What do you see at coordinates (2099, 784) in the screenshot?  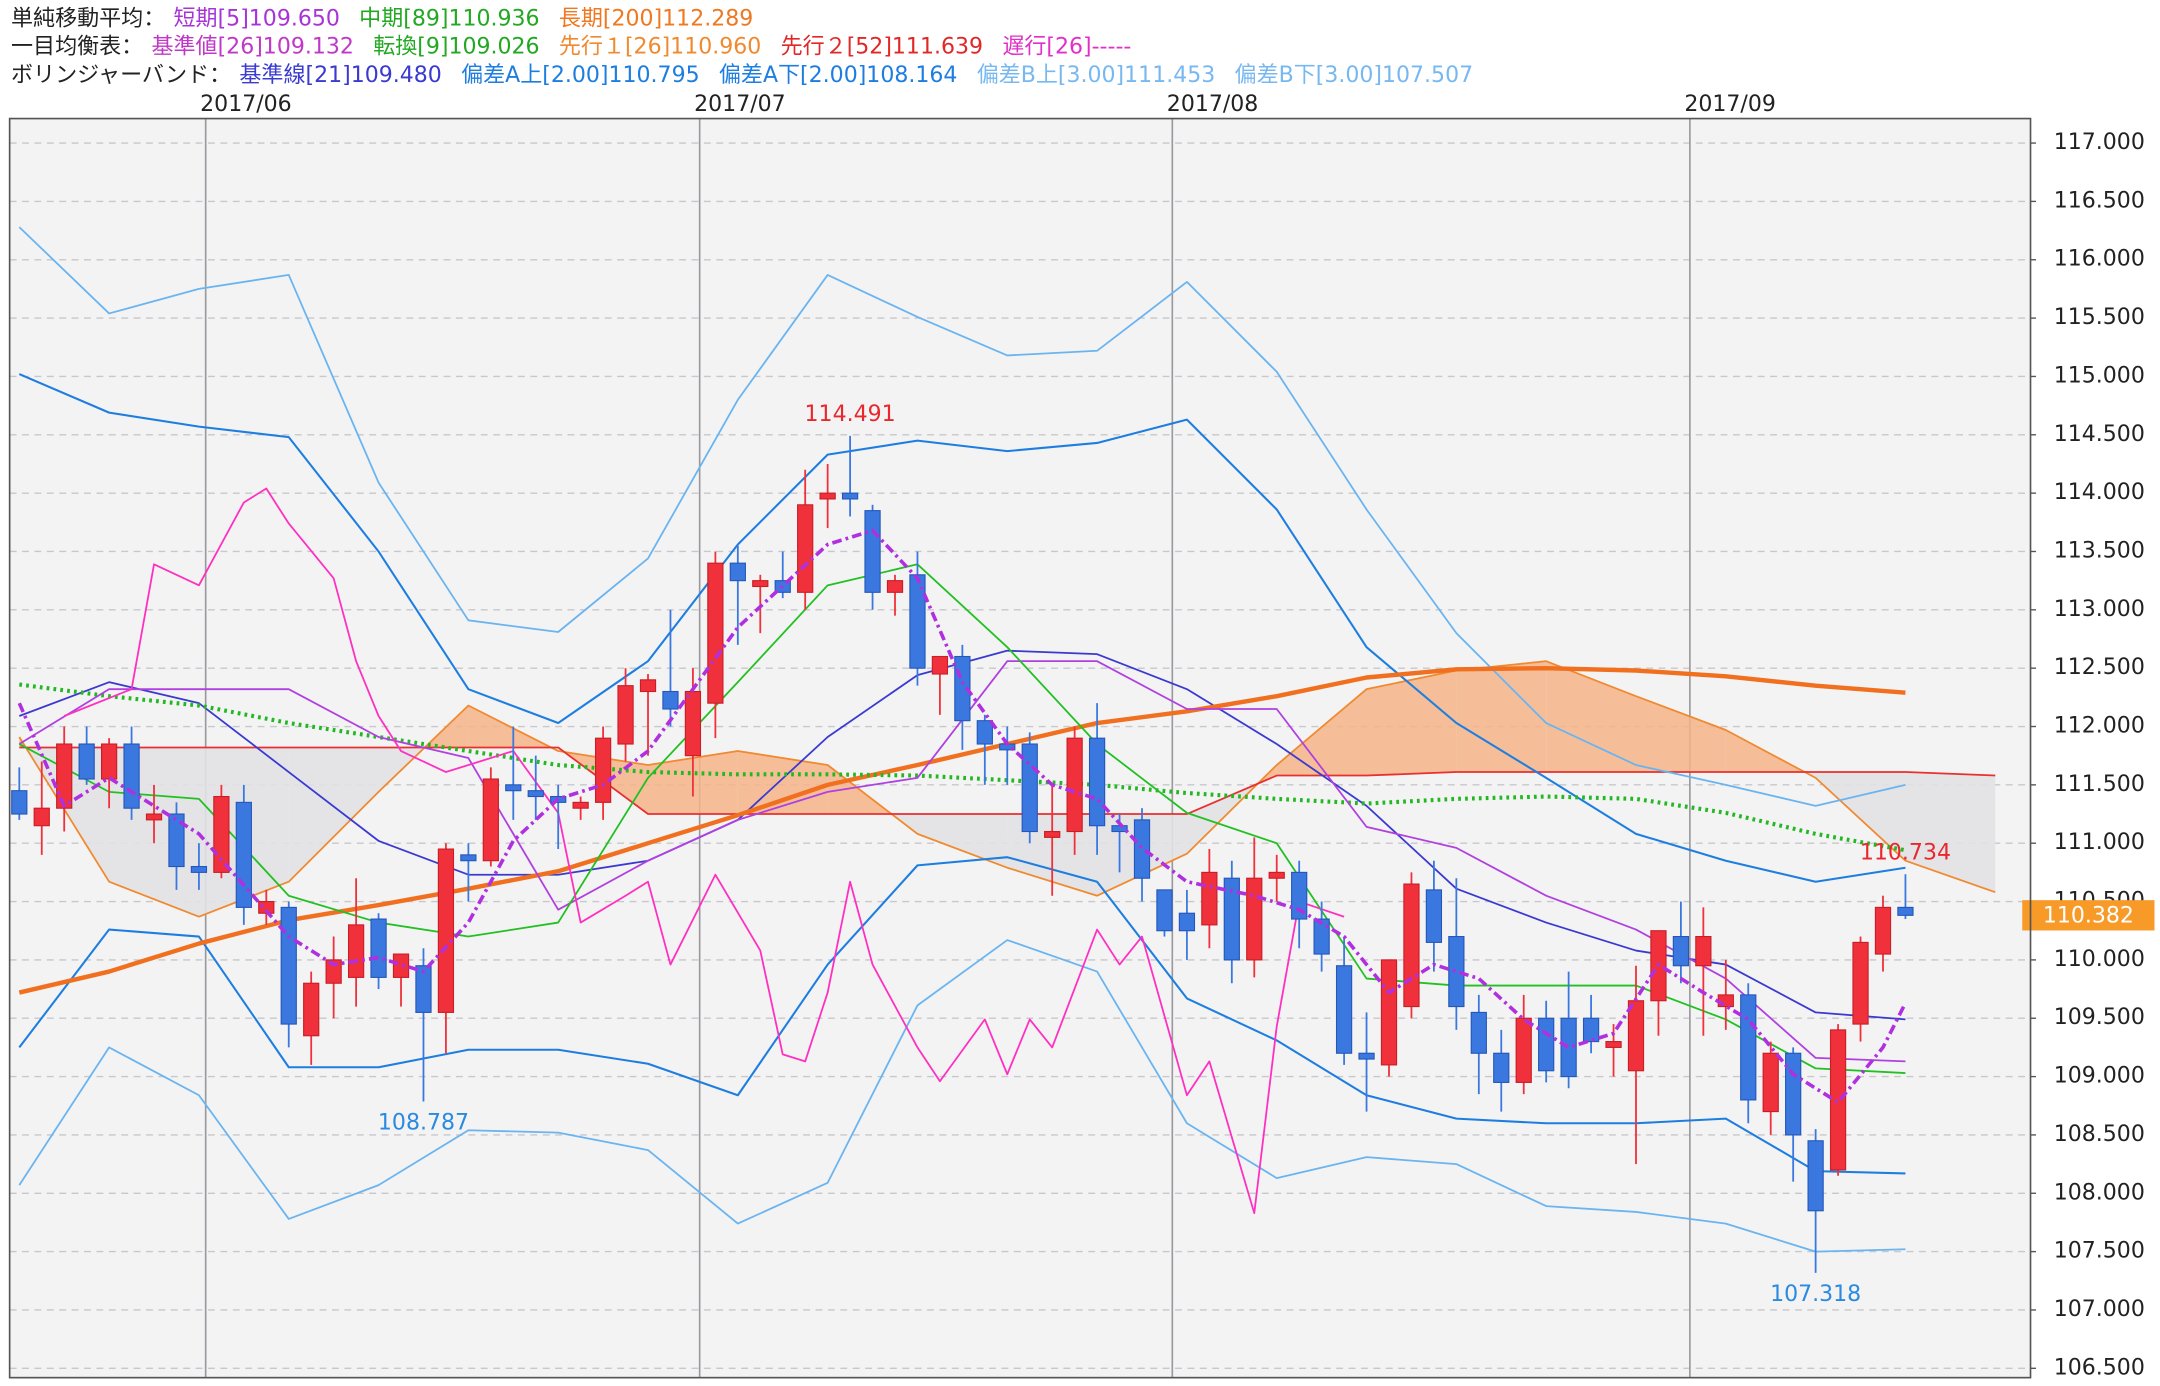 I see `y-tick-label: 111.500` at bounding box center [2099, 784].